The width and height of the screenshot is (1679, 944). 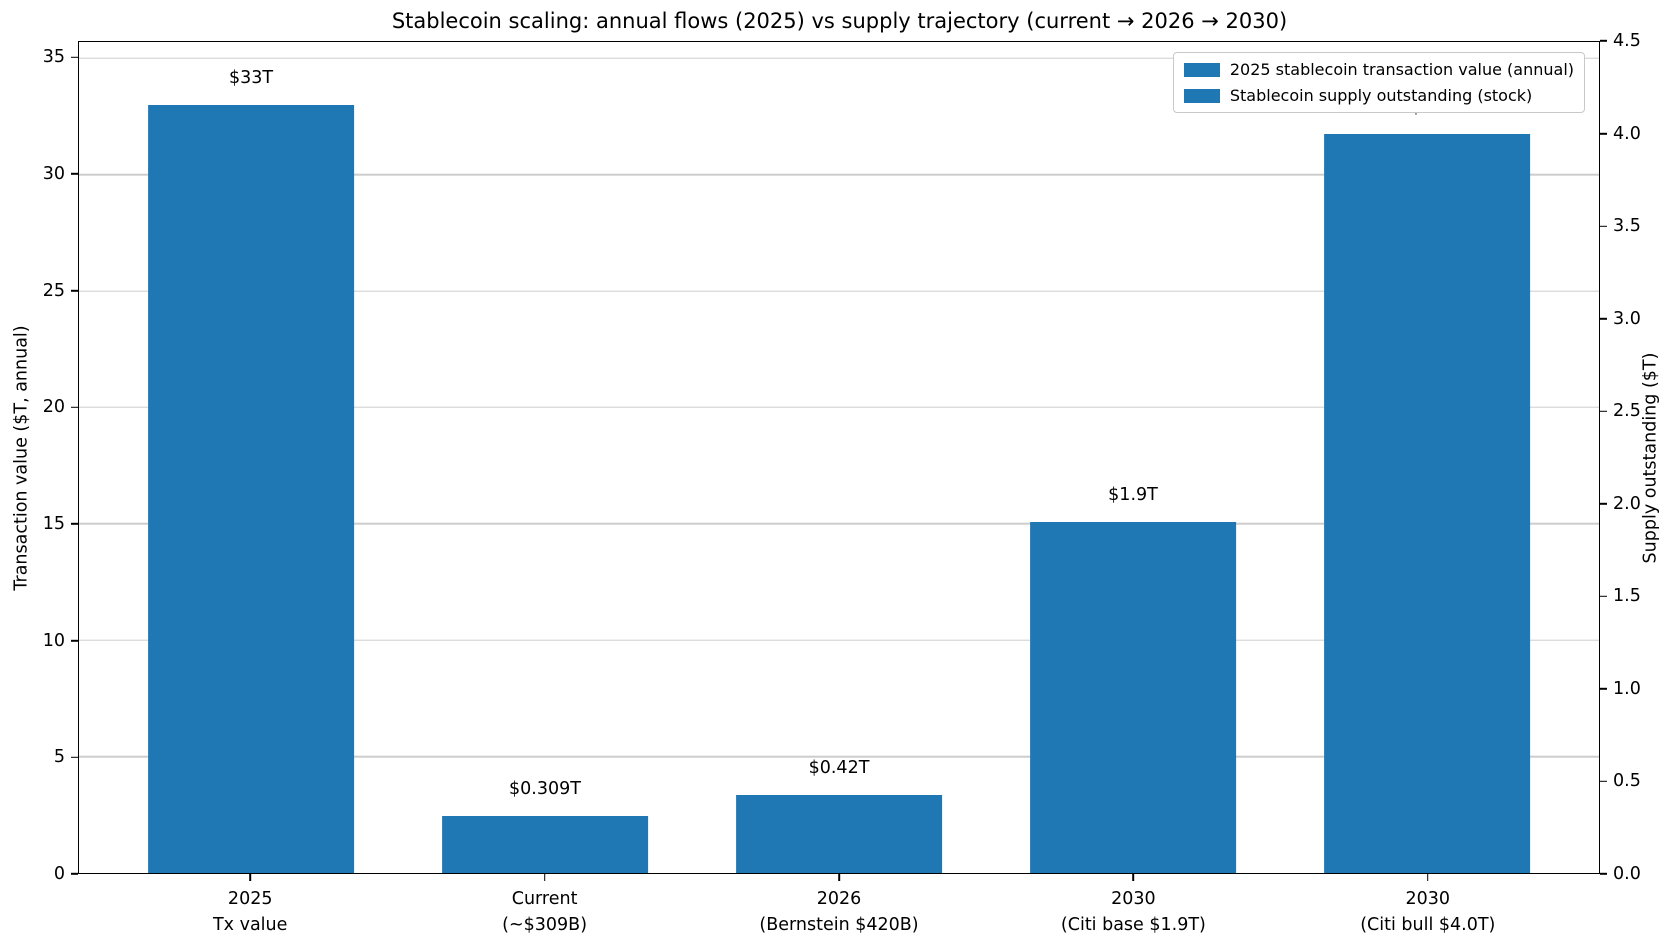 What do you see at coordinates (1133, 925) in the screenshot?
I see `x-tick-label-line2: (Citi base $1.9T)` at bounding box center [1133, 925].